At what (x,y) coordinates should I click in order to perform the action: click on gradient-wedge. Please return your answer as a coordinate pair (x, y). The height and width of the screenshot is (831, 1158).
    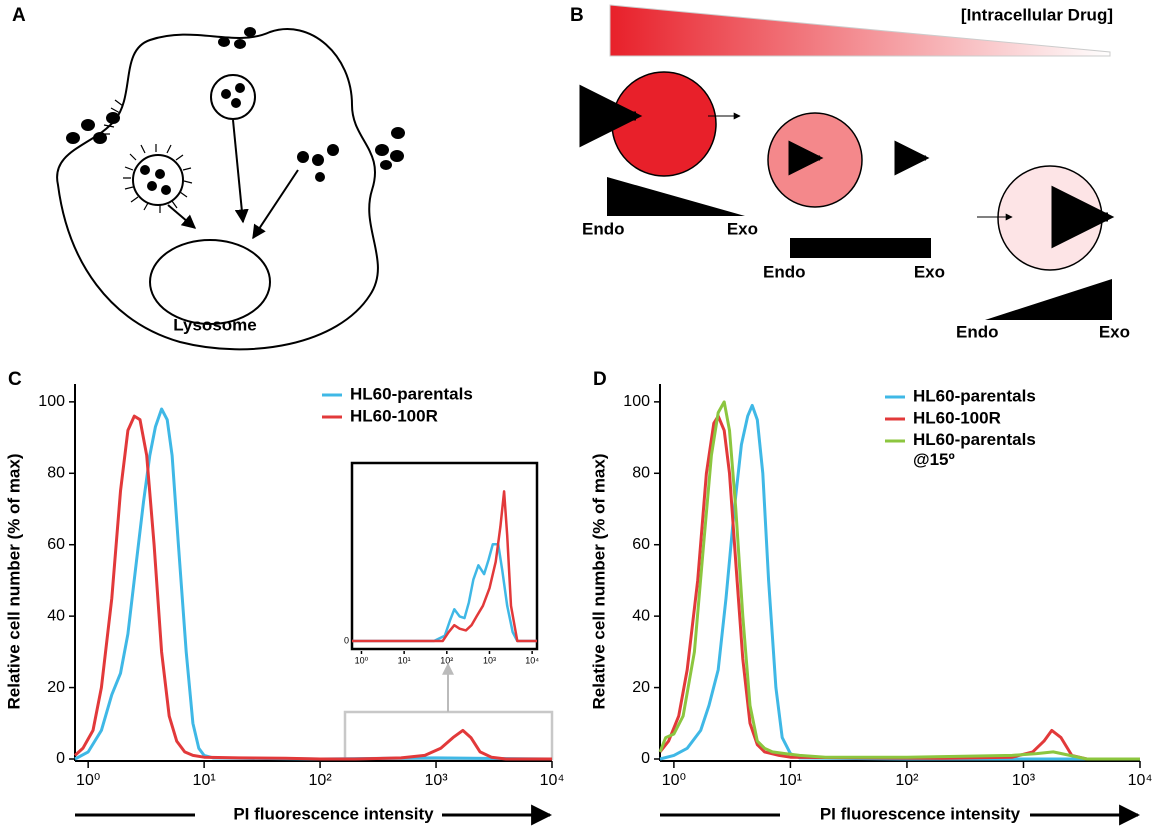
    Looking at the image, I should click on (860, 30).